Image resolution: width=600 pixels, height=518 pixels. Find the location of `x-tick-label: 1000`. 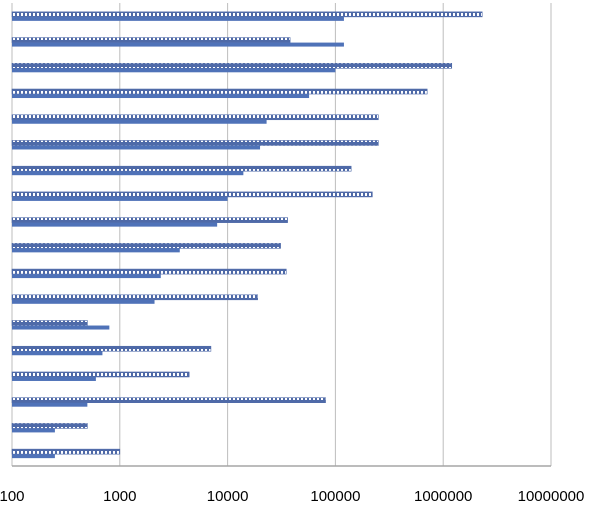

x-tick-label: 1000 is located at coordinates (119, 496).